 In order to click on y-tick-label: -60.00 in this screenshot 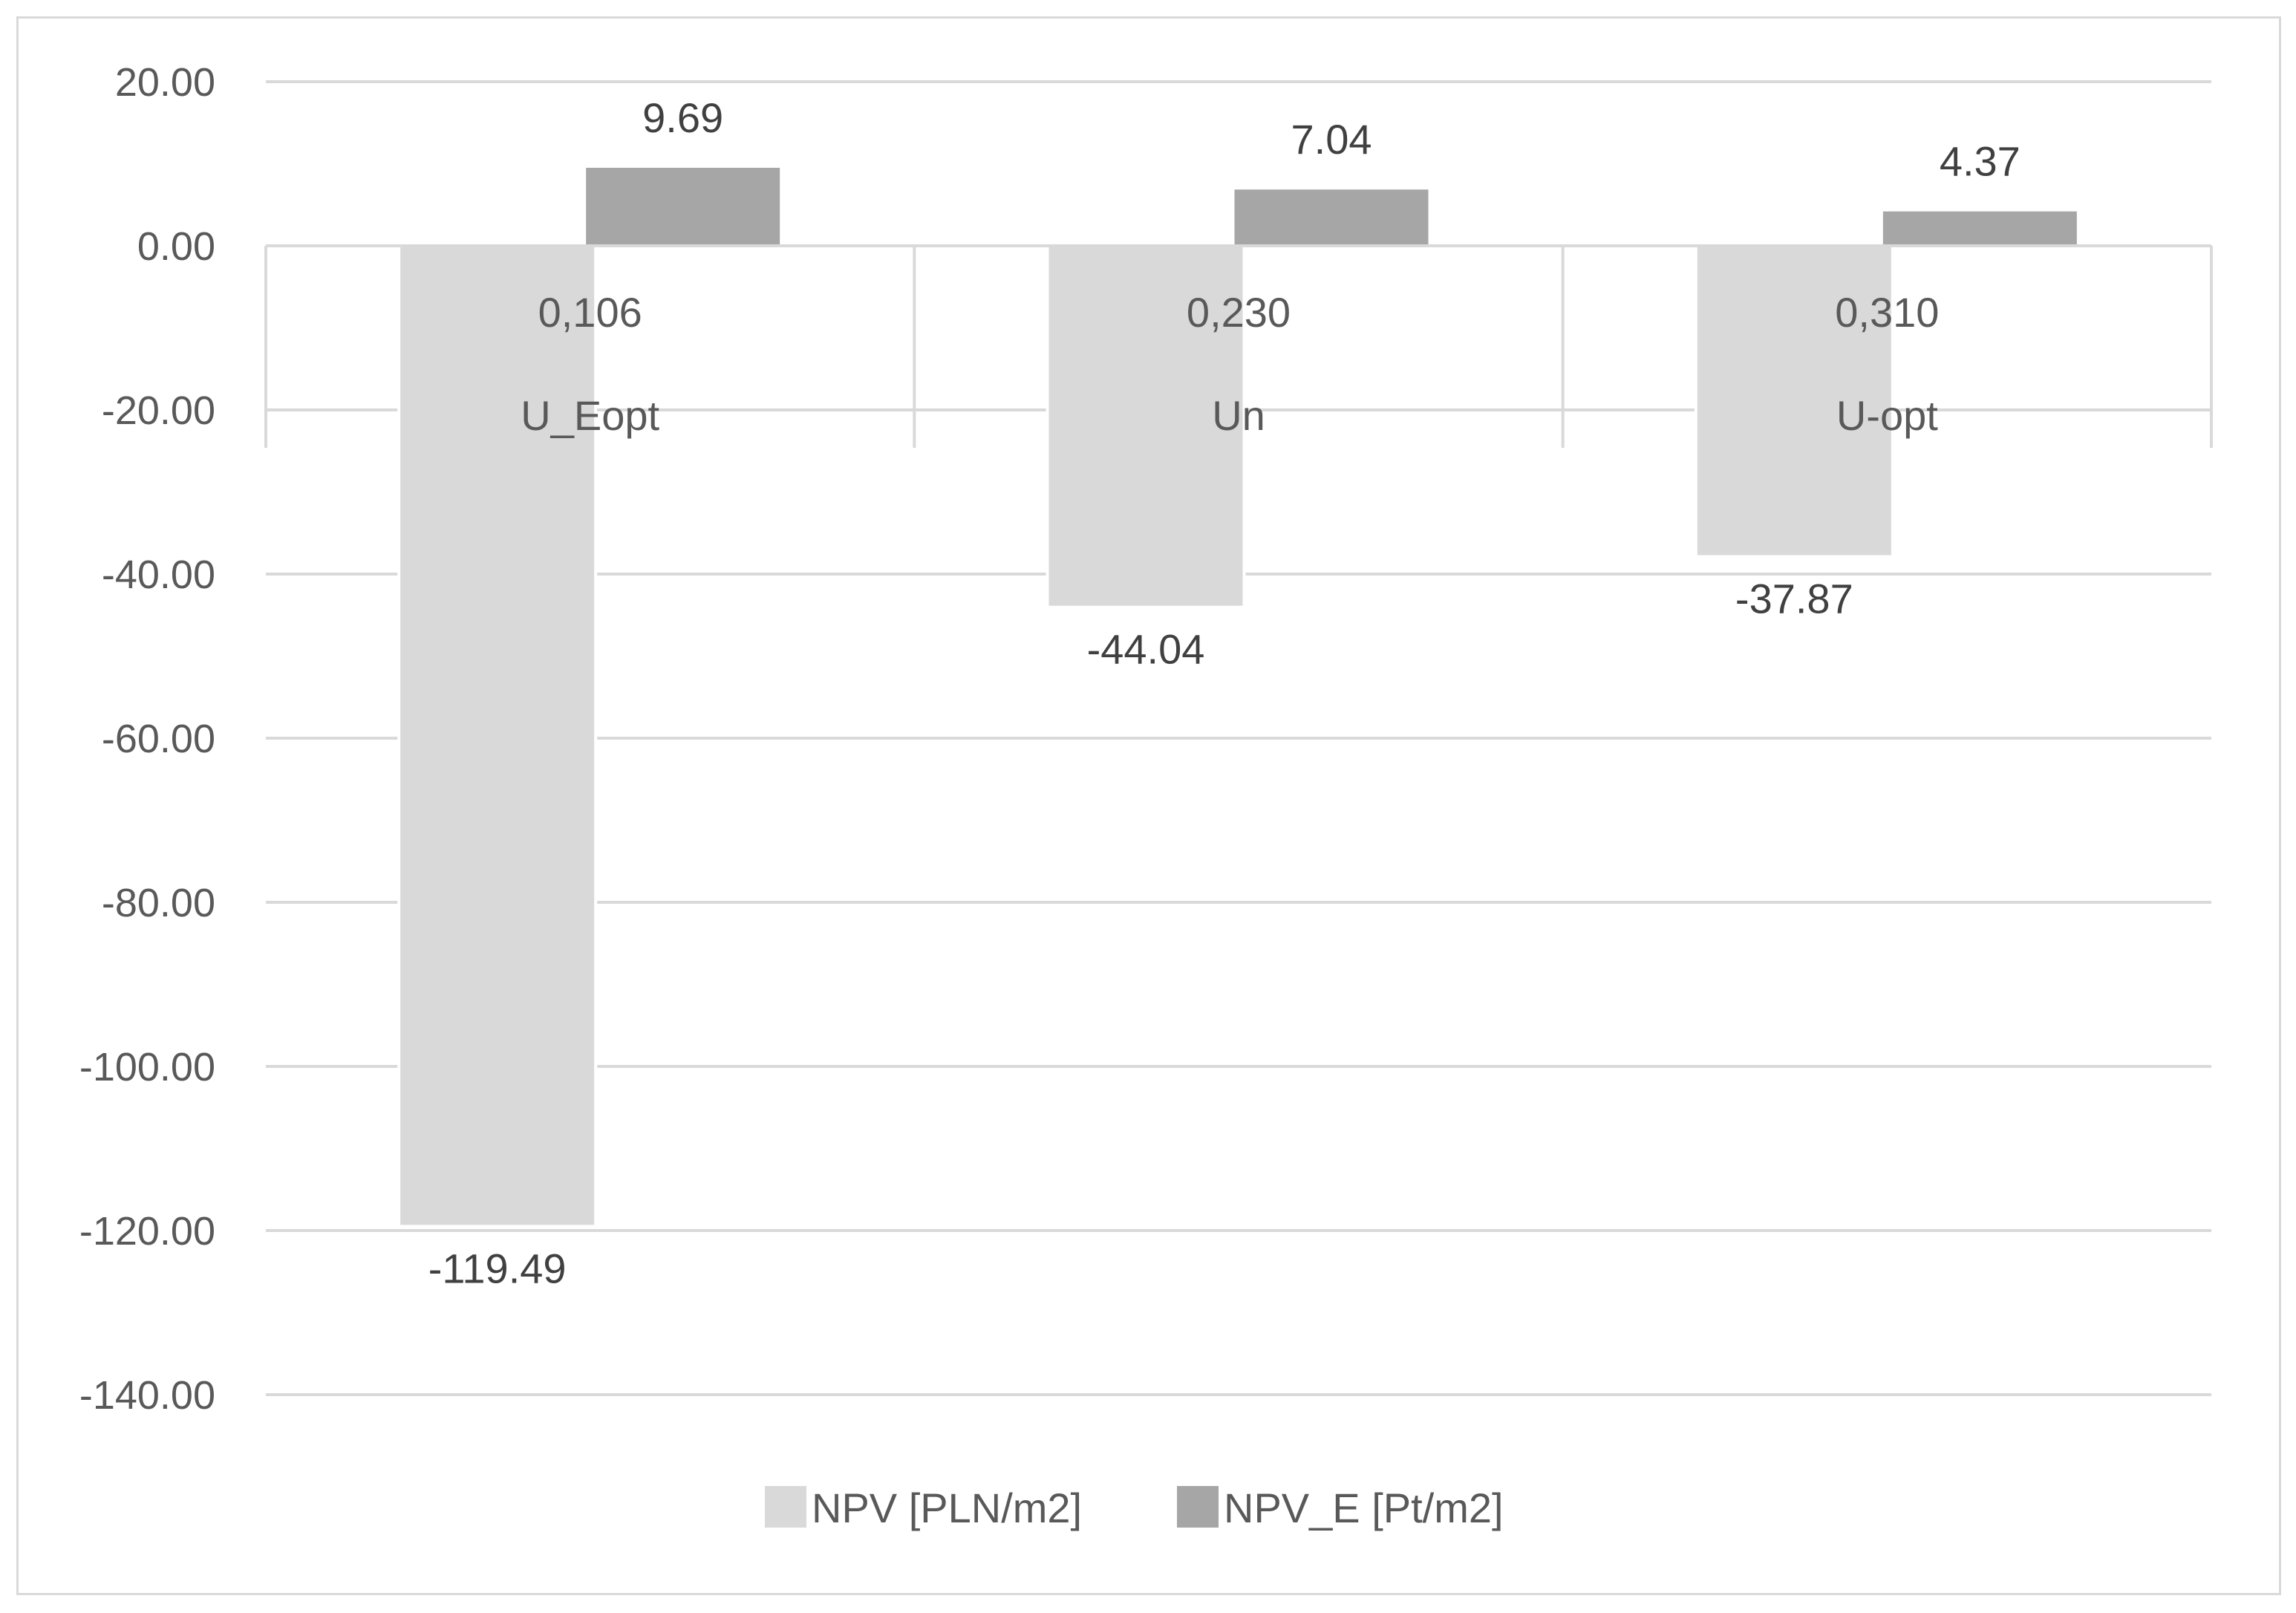, I will do `click(158, 739)`.